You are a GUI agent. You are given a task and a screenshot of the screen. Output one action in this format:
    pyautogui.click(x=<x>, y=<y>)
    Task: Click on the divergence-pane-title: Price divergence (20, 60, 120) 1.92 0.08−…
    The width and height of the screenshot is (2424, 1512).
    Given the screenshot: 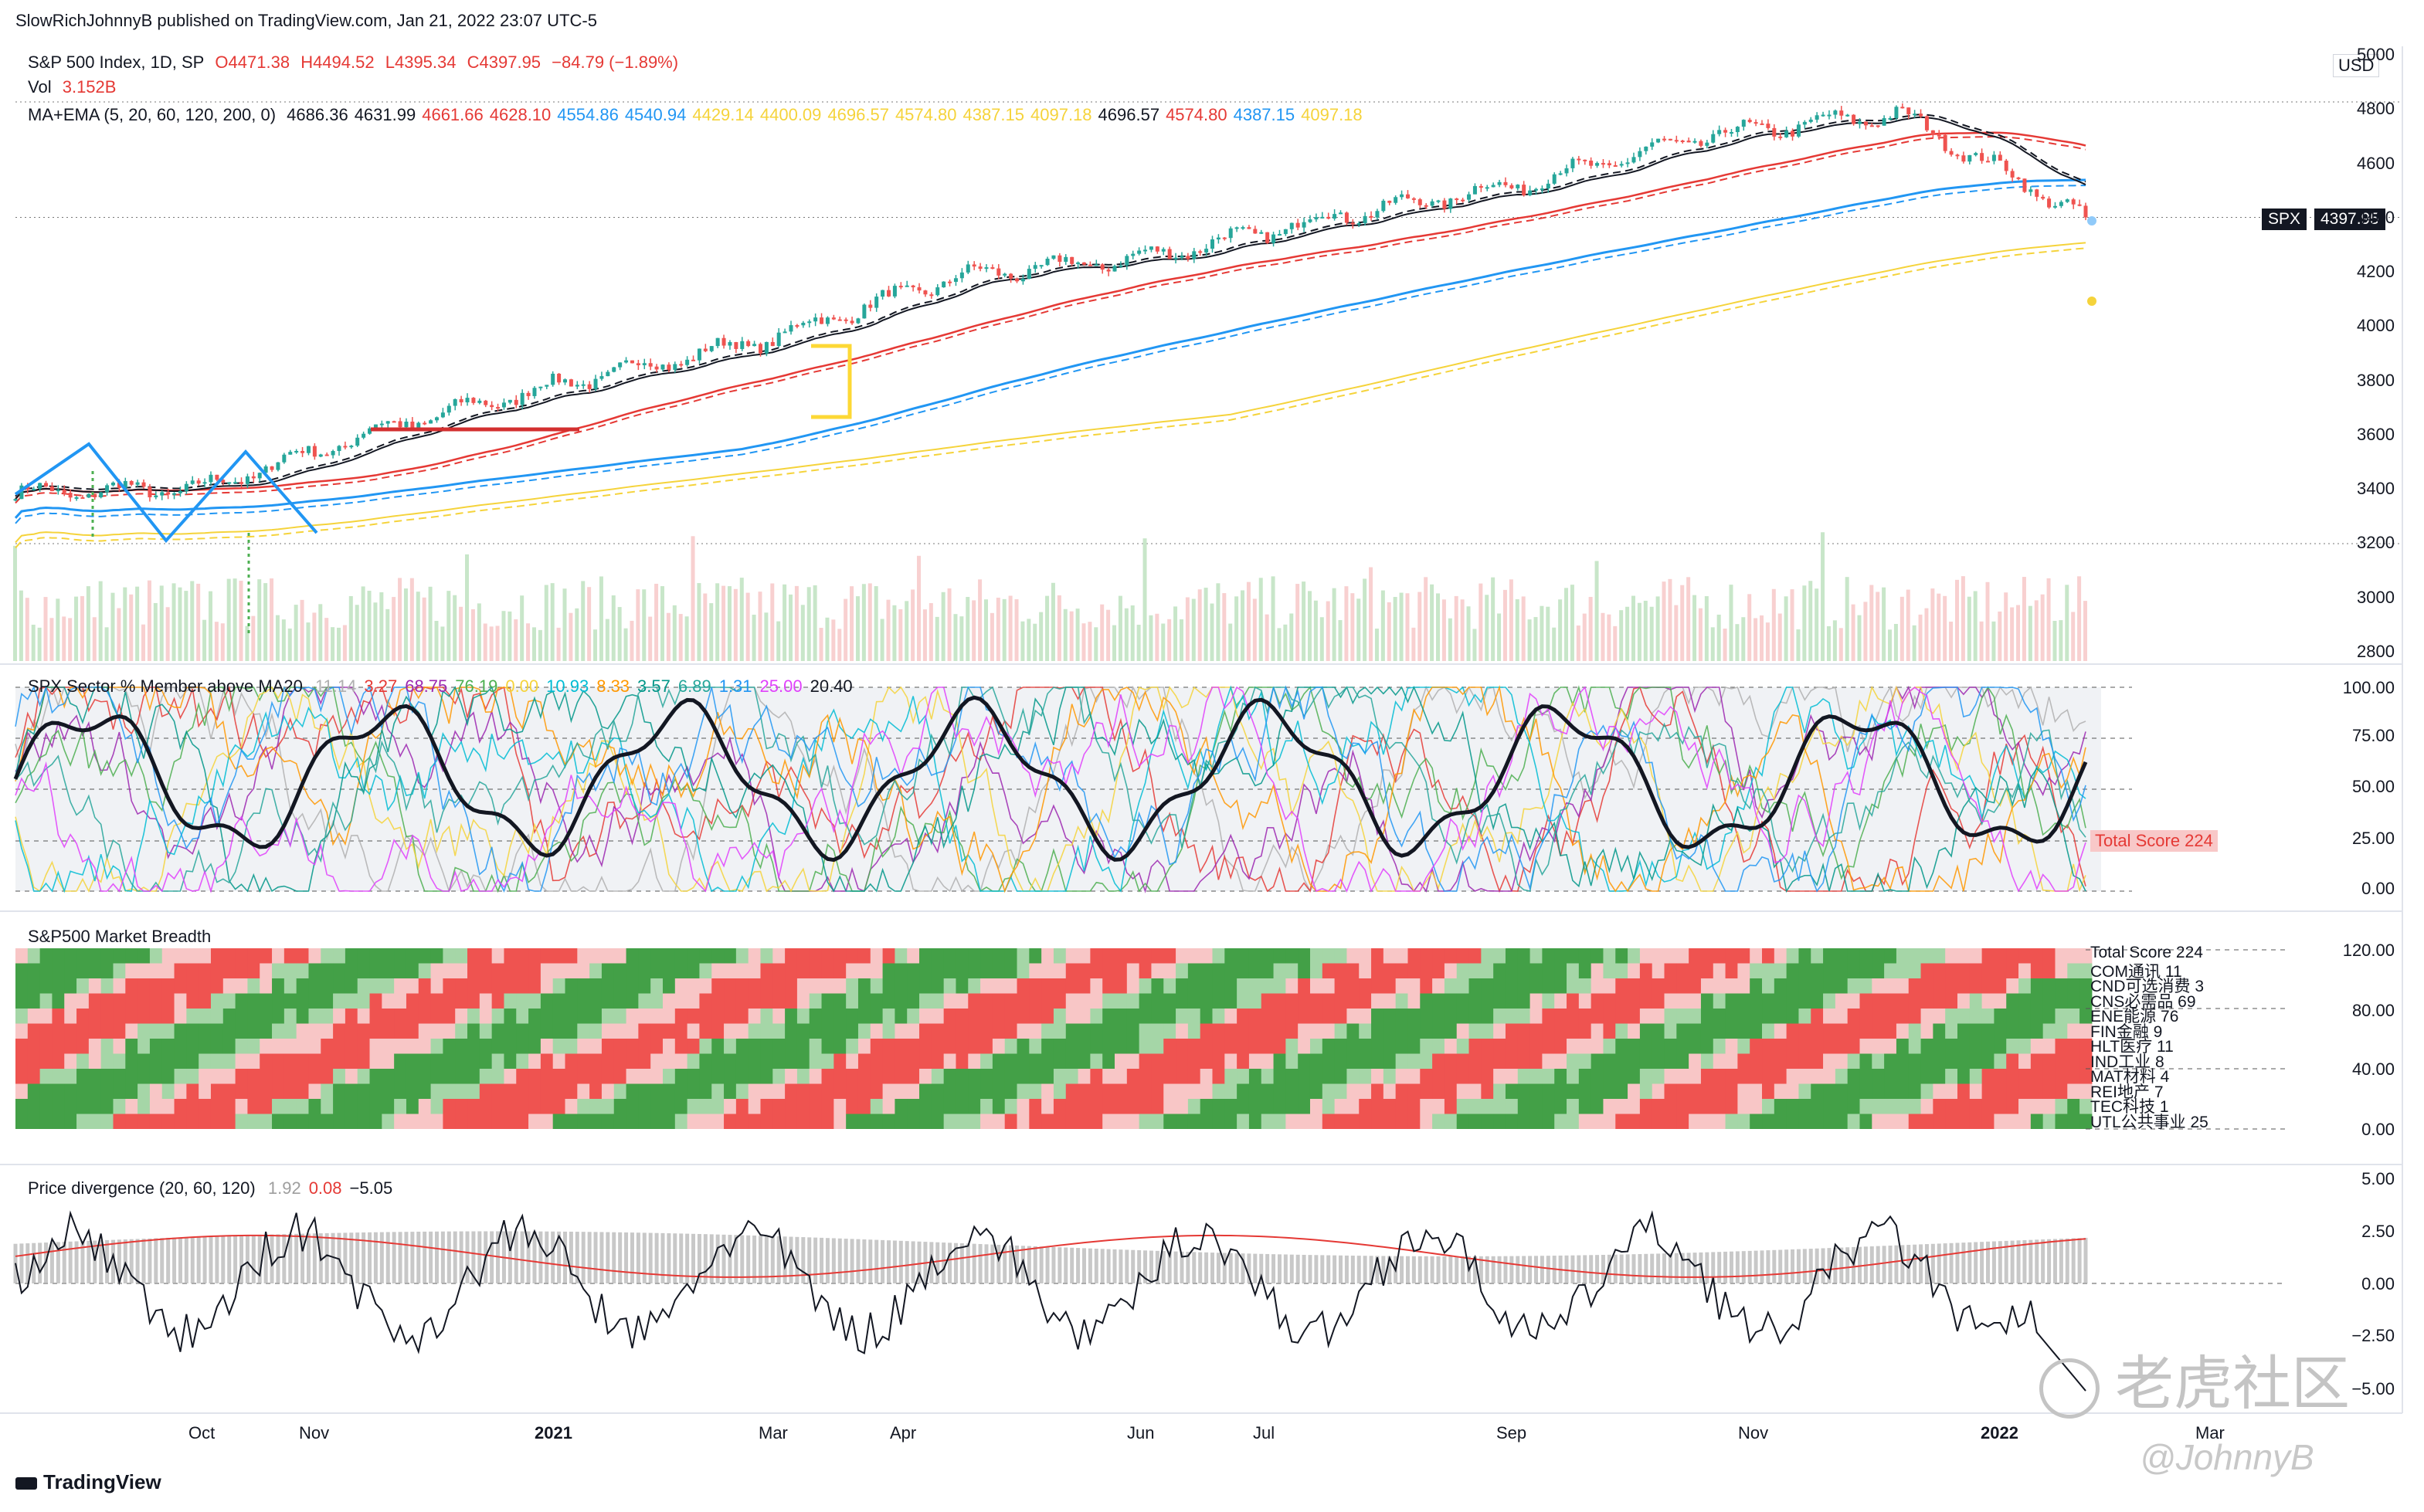 What is the action you would take?
    pyautogui.click(x=214, y=1188)
    